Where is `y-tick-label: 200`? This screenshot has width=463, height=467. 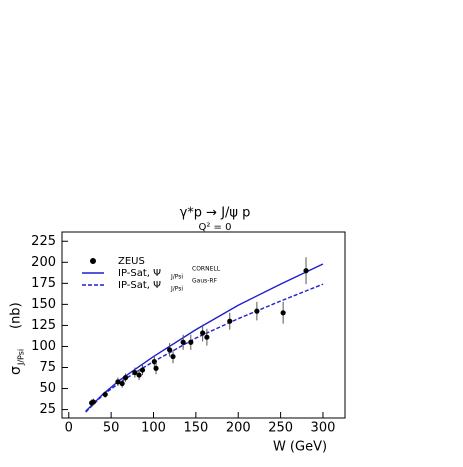
y-tick-label: 200 is located at coordinates (43, 262).